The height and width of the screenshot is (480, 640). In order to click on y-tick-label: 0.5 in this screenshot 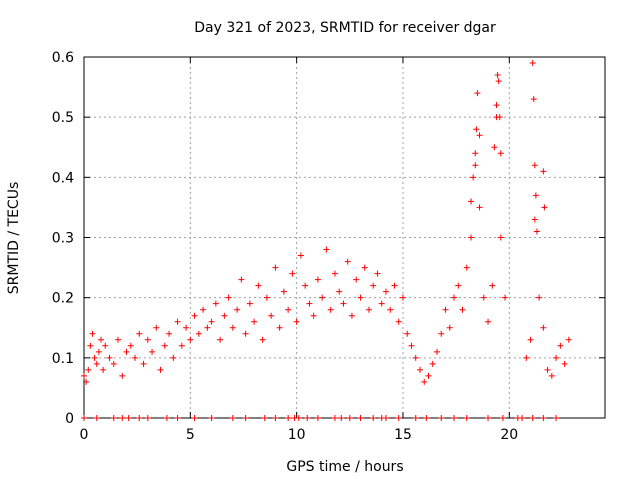, I will do `click(63, 118)`.